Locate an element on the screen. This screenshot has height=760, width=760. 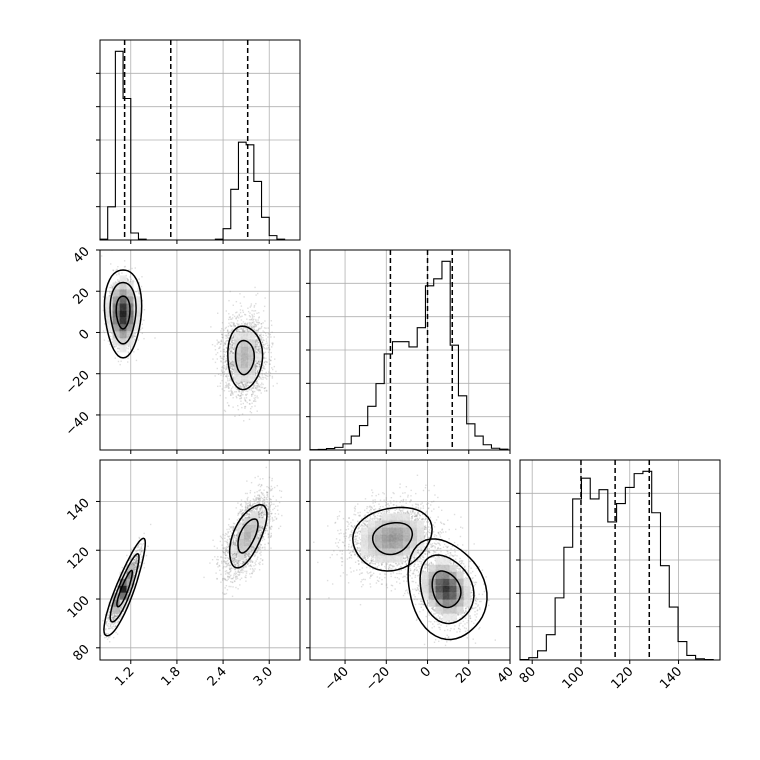
hist-frame-p2 is located at coordinates (620, 560).